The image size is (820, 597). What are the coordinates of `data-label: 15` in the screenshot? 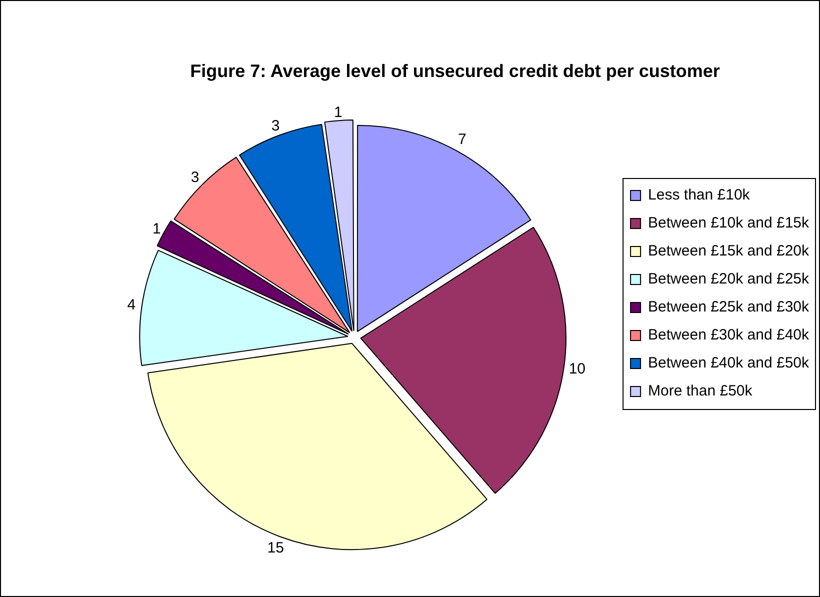 It's located at (275, 547).